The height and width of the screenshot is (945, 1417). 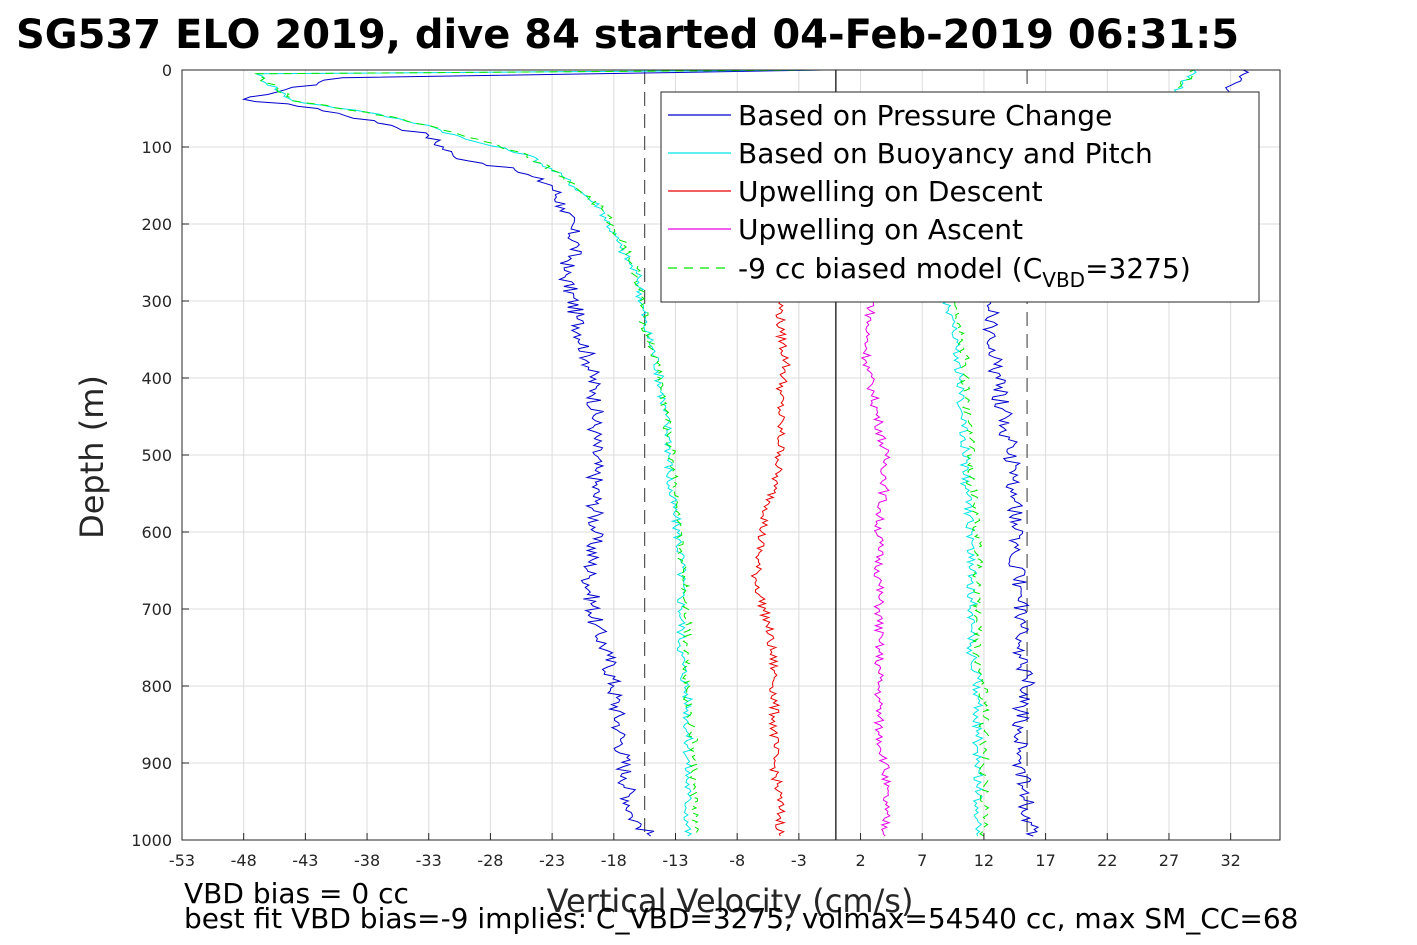 What do you see at coordinates (614, 860) in the screenshot?
I see `x-tick-label: -18` at bounding box center [614, 860].